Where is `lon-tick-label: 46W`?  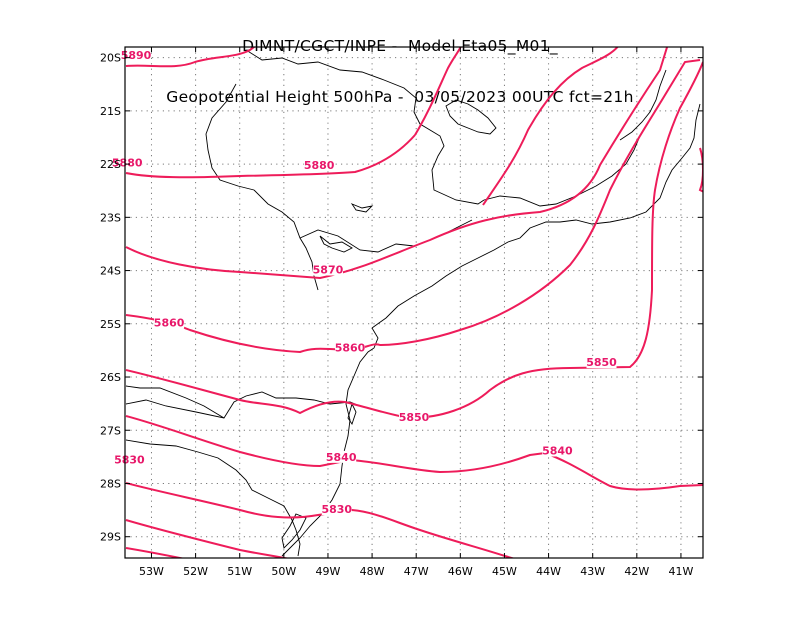 lon-tick-label: 46W is located at coordinates (460, 571).